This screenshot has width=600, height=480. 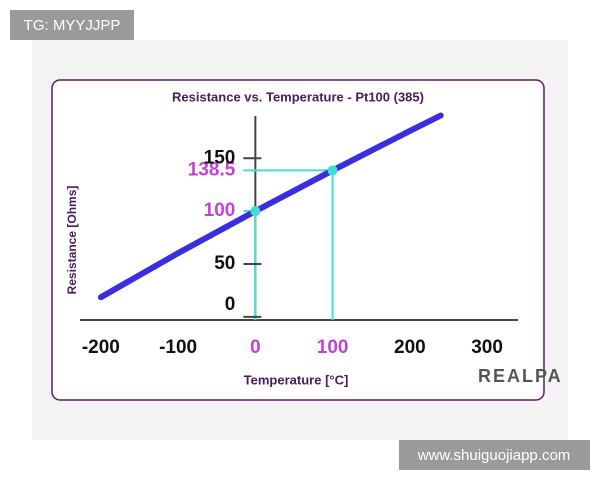 What do you see at coordinates (410, 347) in the screenshot?
I see `x-tick-label: 200` at bounding box center [410, 347].